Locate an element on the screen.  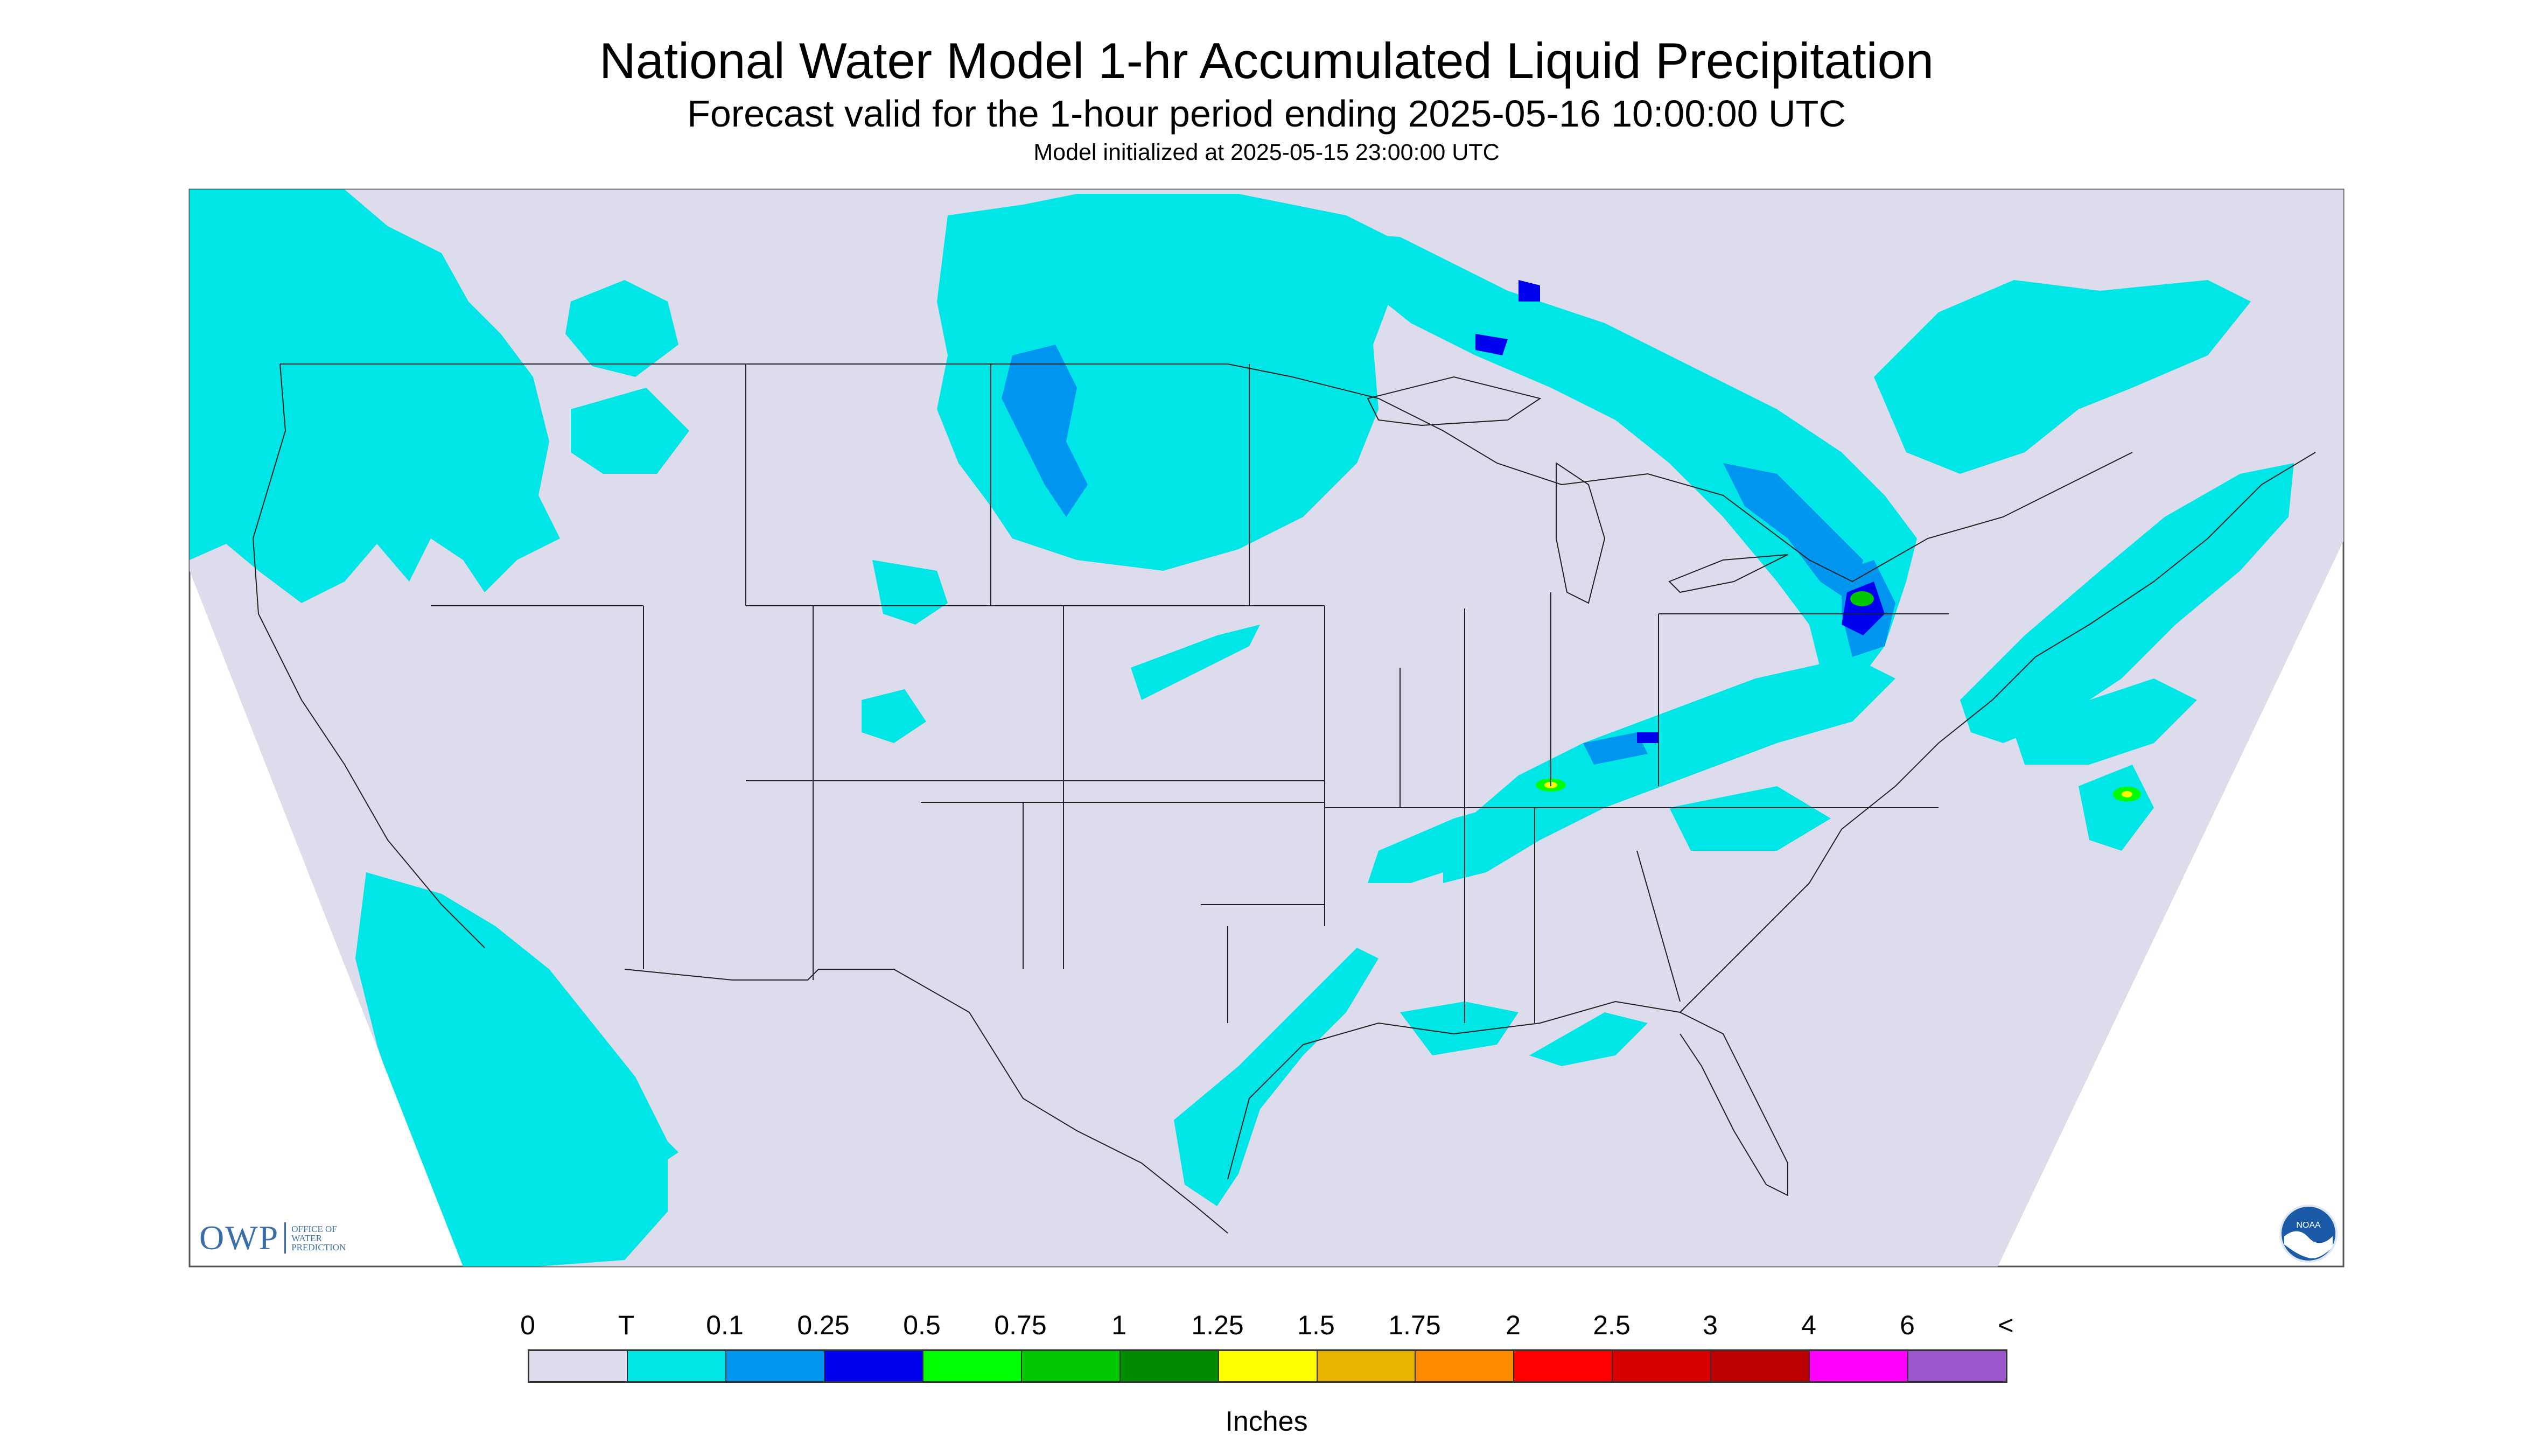
precip-area-wyoming is located at coordinates (910, 592).